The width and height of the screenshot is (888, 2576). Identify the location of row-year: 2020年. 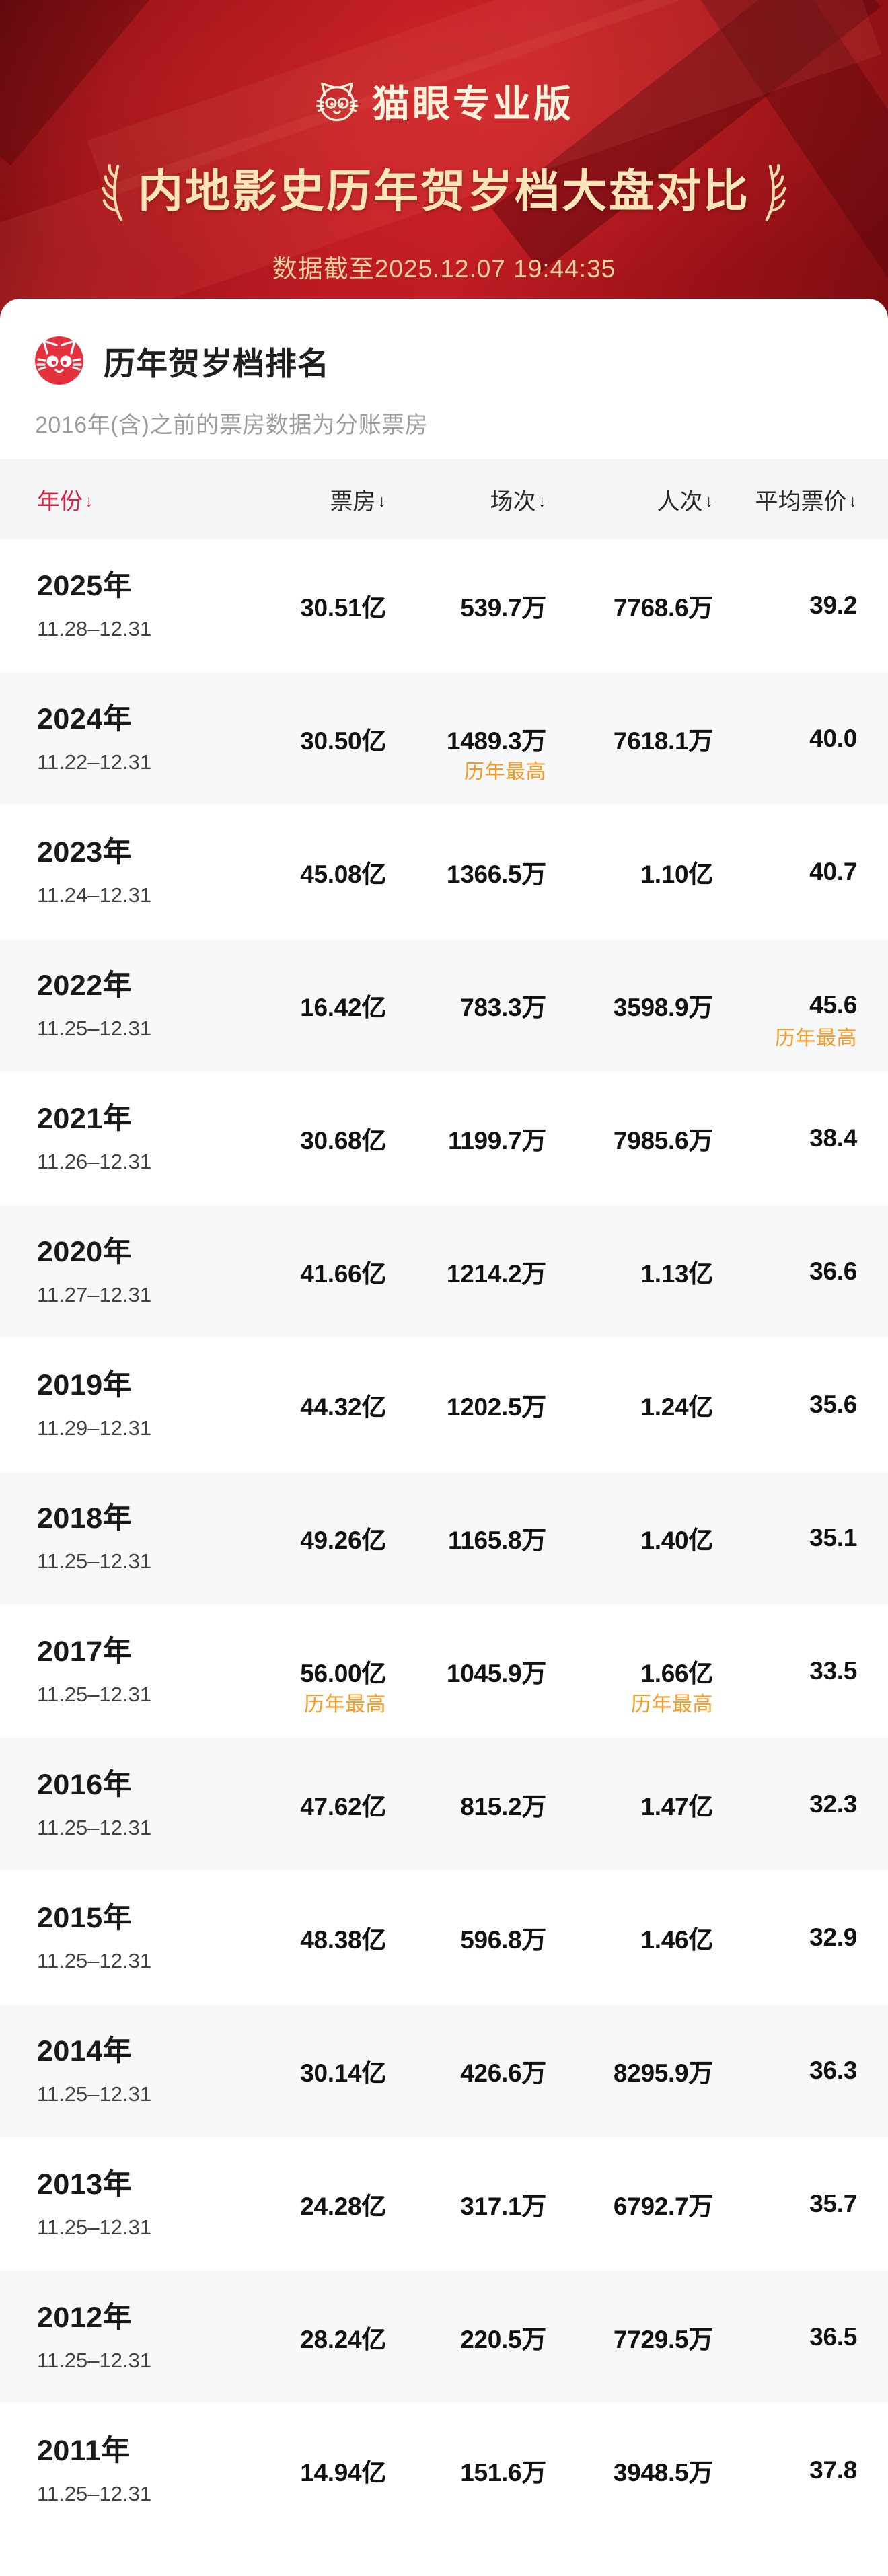
(85, 1252).